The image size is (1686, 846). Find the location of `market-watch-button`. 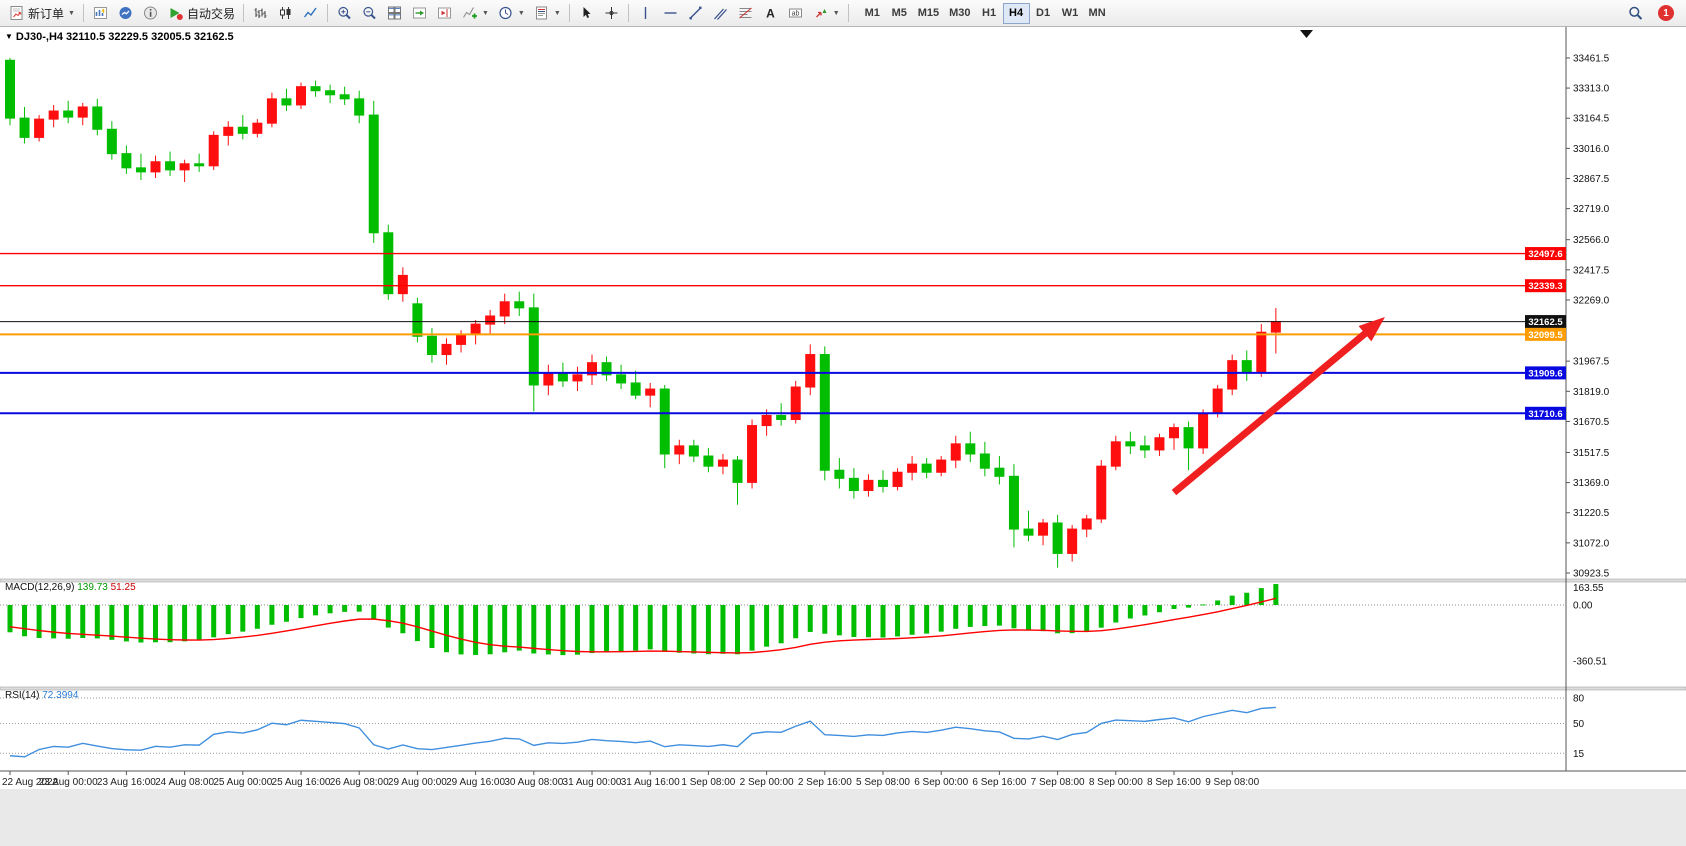

market-watch-button is located at coordinates (125, 13).